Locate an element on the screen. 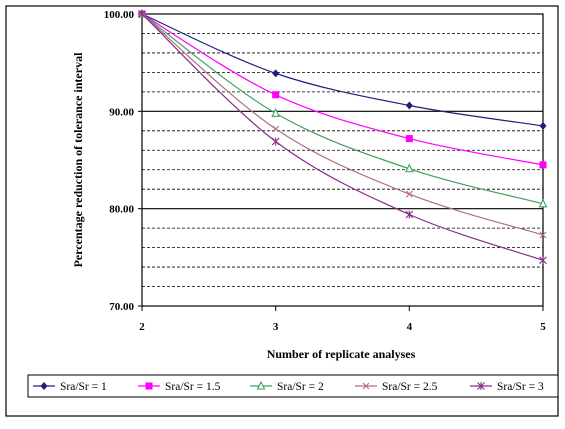  legend-item-2: Sra/Sr = 1.5 is located at coordinates (179, 387).